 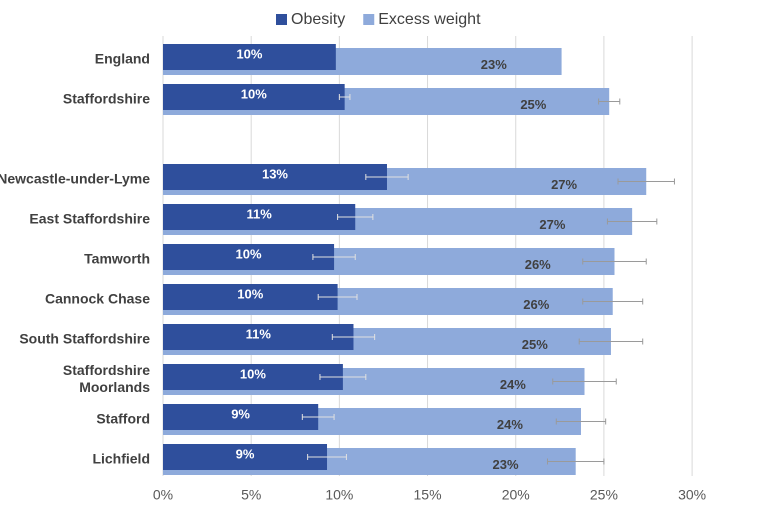 I want to click on y-tick-label: East Staffordshire, so click(x=89, y=218).